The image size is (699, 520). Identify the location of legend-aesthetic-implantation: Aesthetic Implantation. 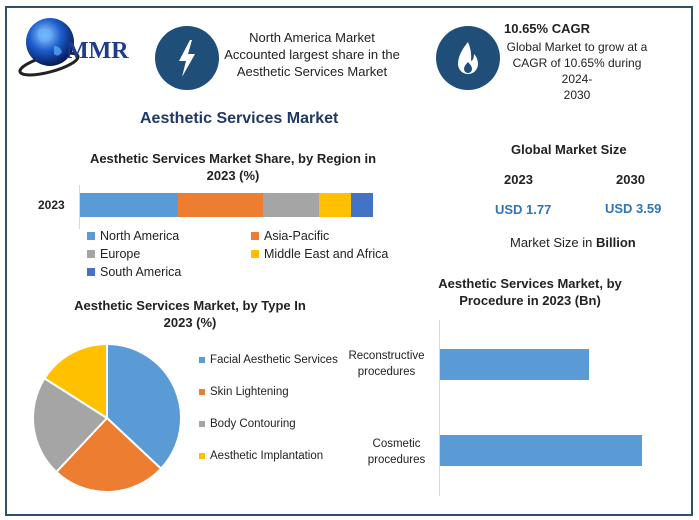
(261, 456).